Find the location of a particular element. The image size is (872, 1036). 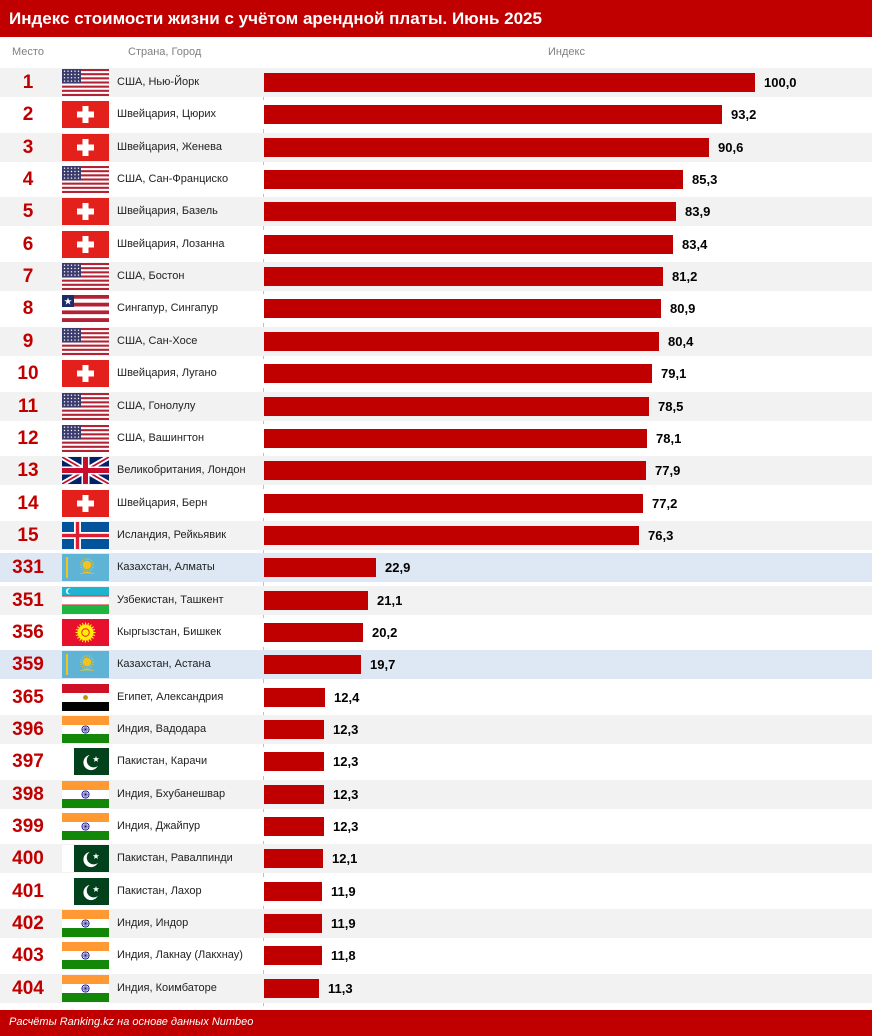

value-label: 80,9 is located at coordinates (683, 308).